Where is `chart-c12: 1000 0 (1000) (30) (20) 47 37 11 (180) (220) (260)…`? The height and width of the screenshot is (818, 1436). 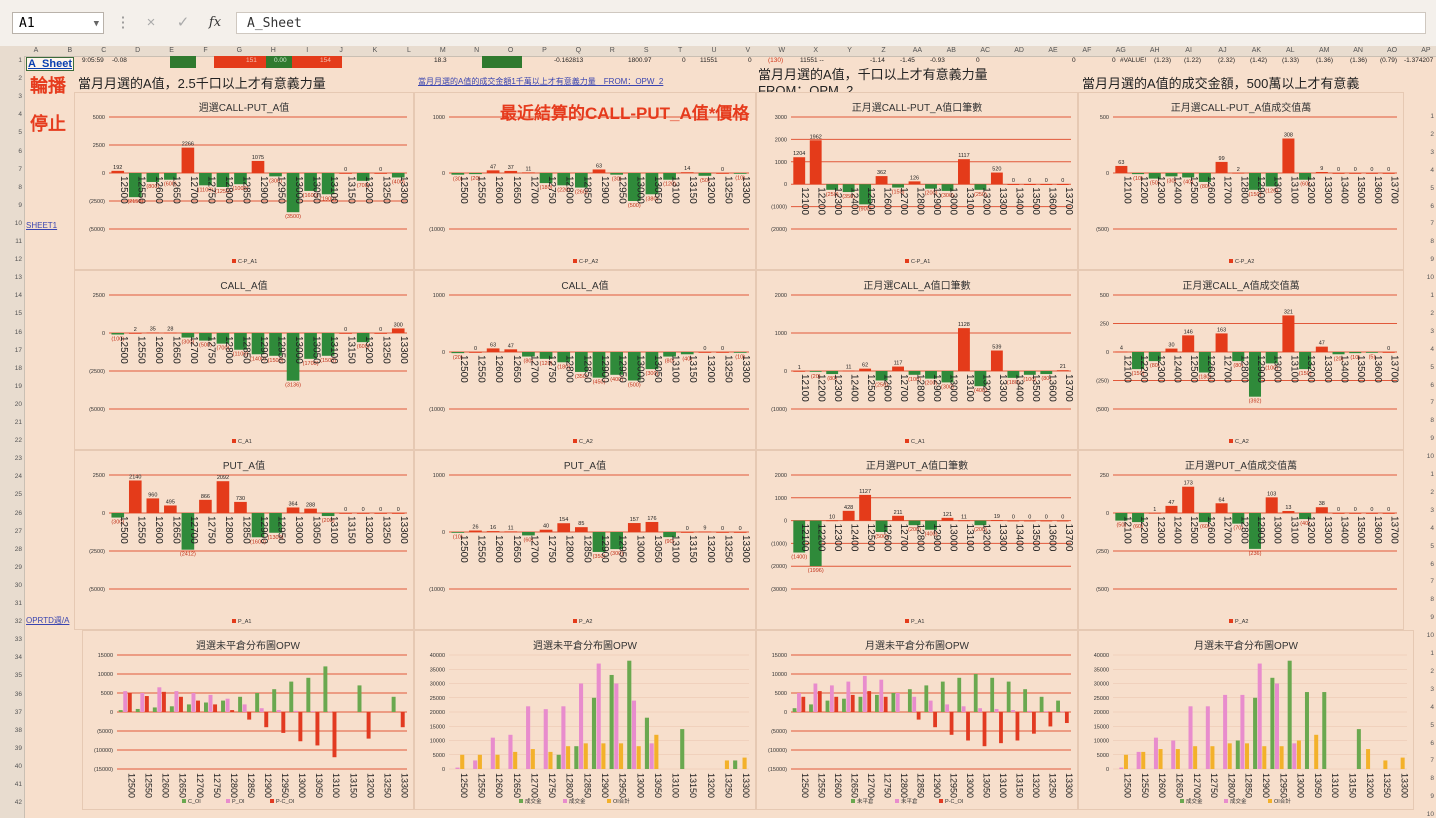
chart-c12: 1000 0 (1000) (30) (20) 47 37 11 (180) (220) (260)… is located at coordinates (585, 181).